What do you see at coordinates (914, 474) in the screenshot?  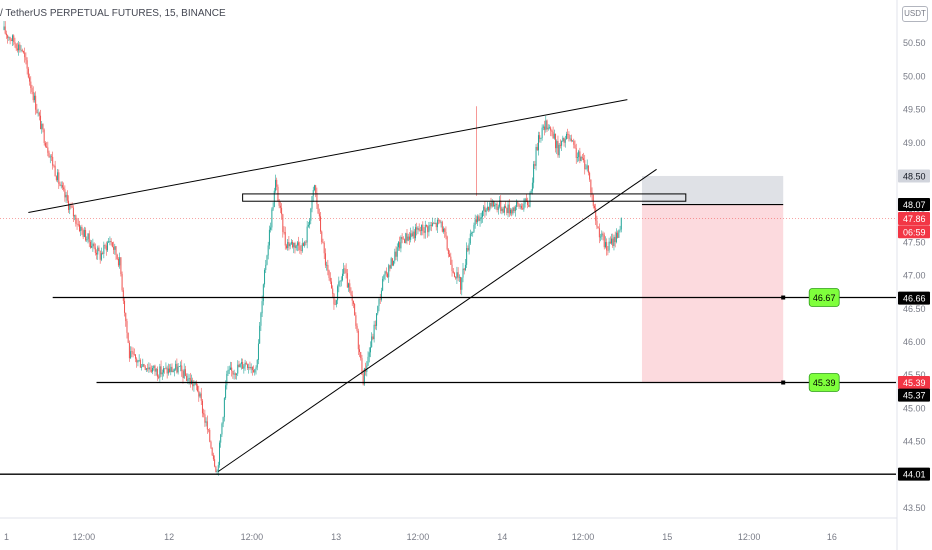 I see `level-44-01-label: 44.01` at bounding box center [914, 474].